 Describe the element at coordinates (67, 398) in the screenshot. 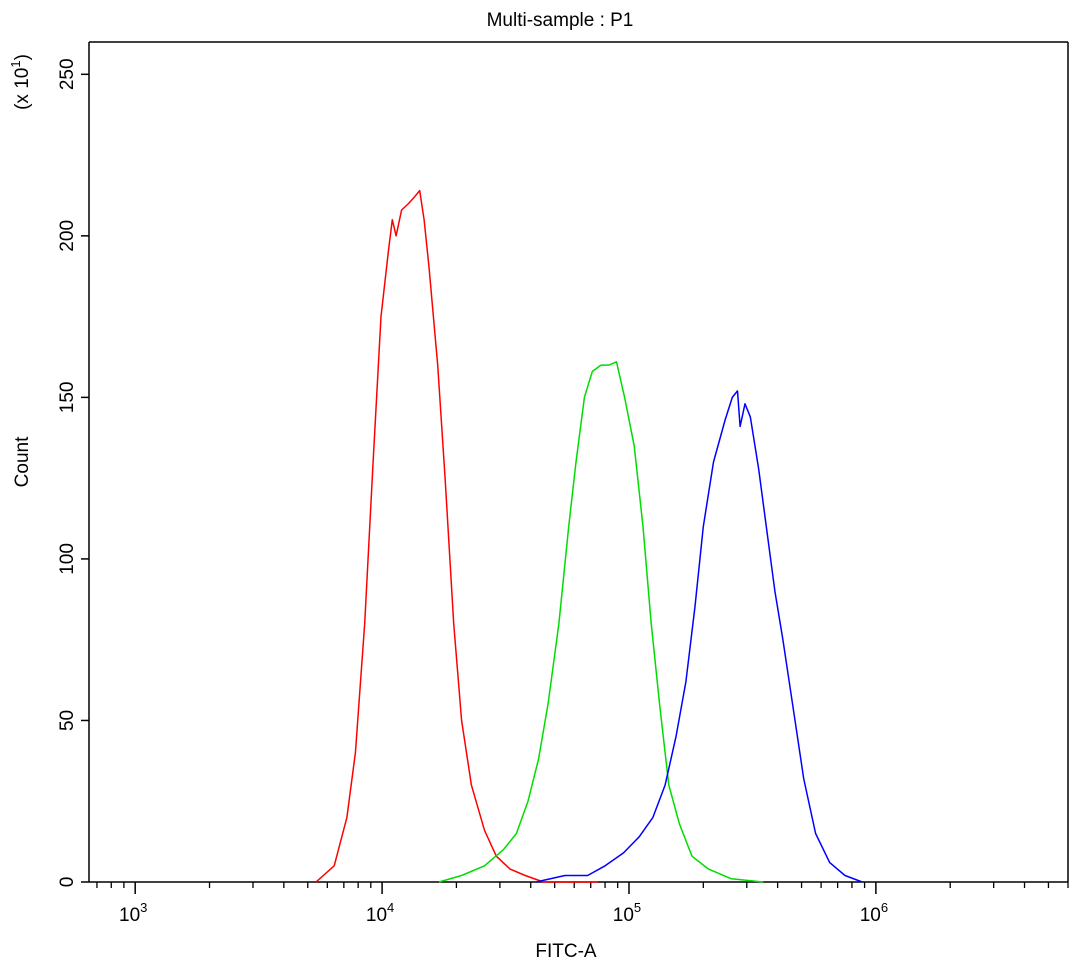

I see `y-tick-label: 150` at that location.